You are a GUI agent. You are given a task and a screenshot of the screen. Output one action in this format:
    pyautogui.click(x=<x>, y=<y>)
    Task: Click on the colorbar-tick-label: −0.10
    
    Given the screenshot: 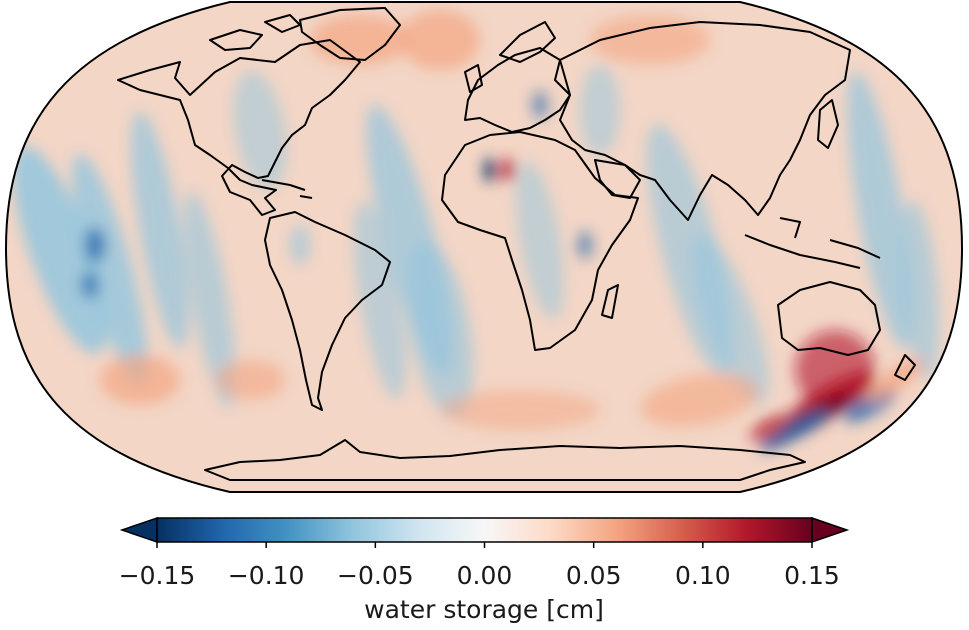 What is the action you would take?
    pyautogui.click(x=266, y=575)
    